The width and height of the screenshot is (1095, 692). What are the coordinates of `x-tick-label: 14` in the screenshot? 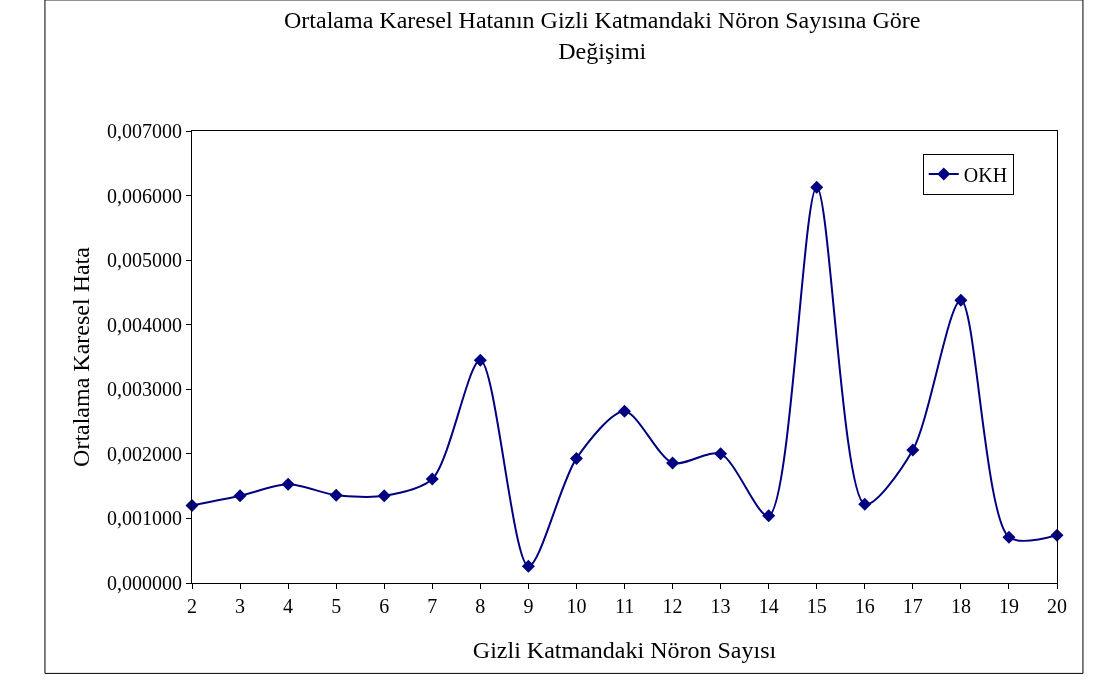 It's located at (768, 606).